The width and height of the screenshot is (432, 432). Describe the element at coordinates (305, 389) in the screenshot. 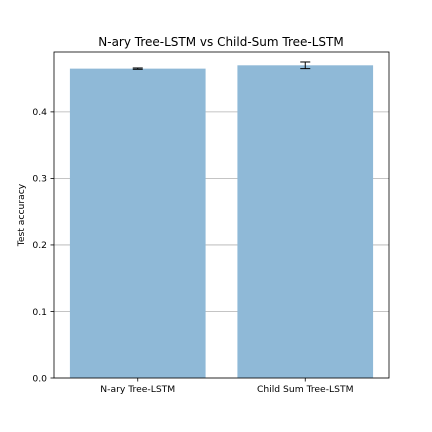

I see `x-tick-label: Child Sum Tree-LSTM` at that location.